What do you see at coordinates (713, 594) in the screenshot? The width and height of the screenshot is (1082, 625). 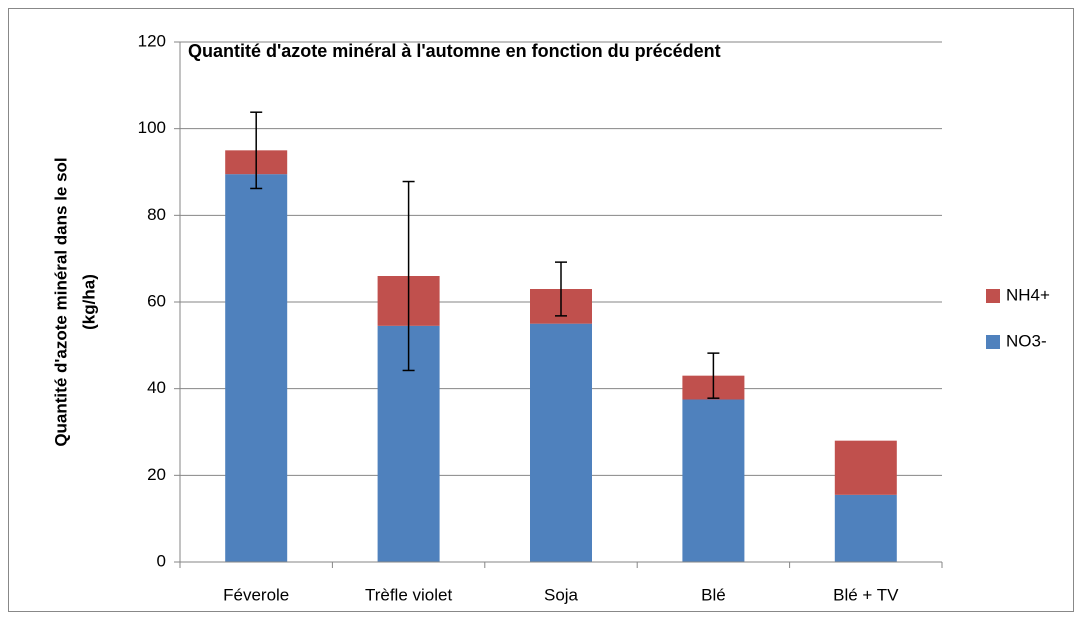 I see `x-tick-label: Blé` at bounding box center [713, 594].